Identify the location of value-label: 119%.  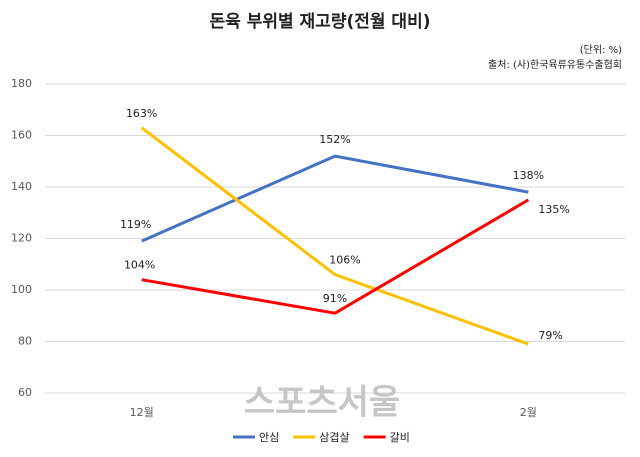
(135, 224).